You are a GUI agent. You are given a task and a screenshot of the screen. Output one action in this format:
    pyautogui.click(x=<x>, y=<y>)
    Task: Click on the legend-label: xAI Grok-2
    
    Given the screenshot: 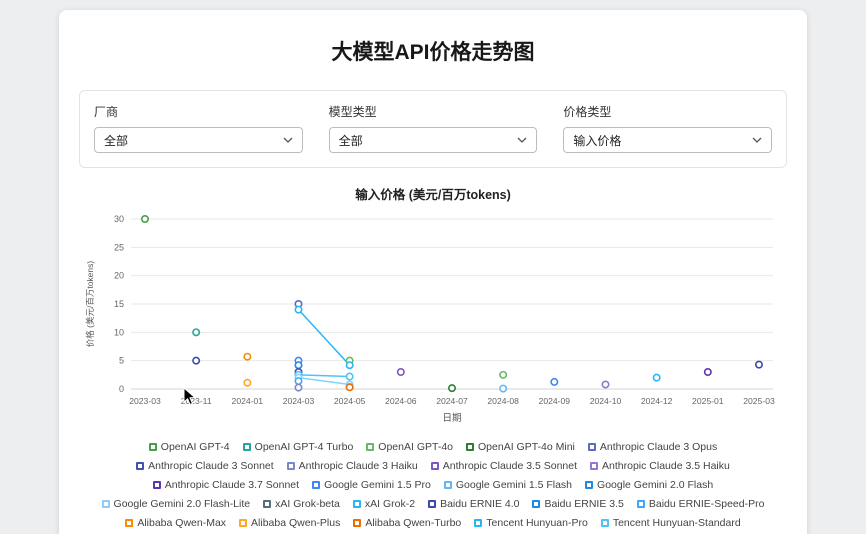 What is the action you would take?
    pyautogui.click(x=390, y=504)
    